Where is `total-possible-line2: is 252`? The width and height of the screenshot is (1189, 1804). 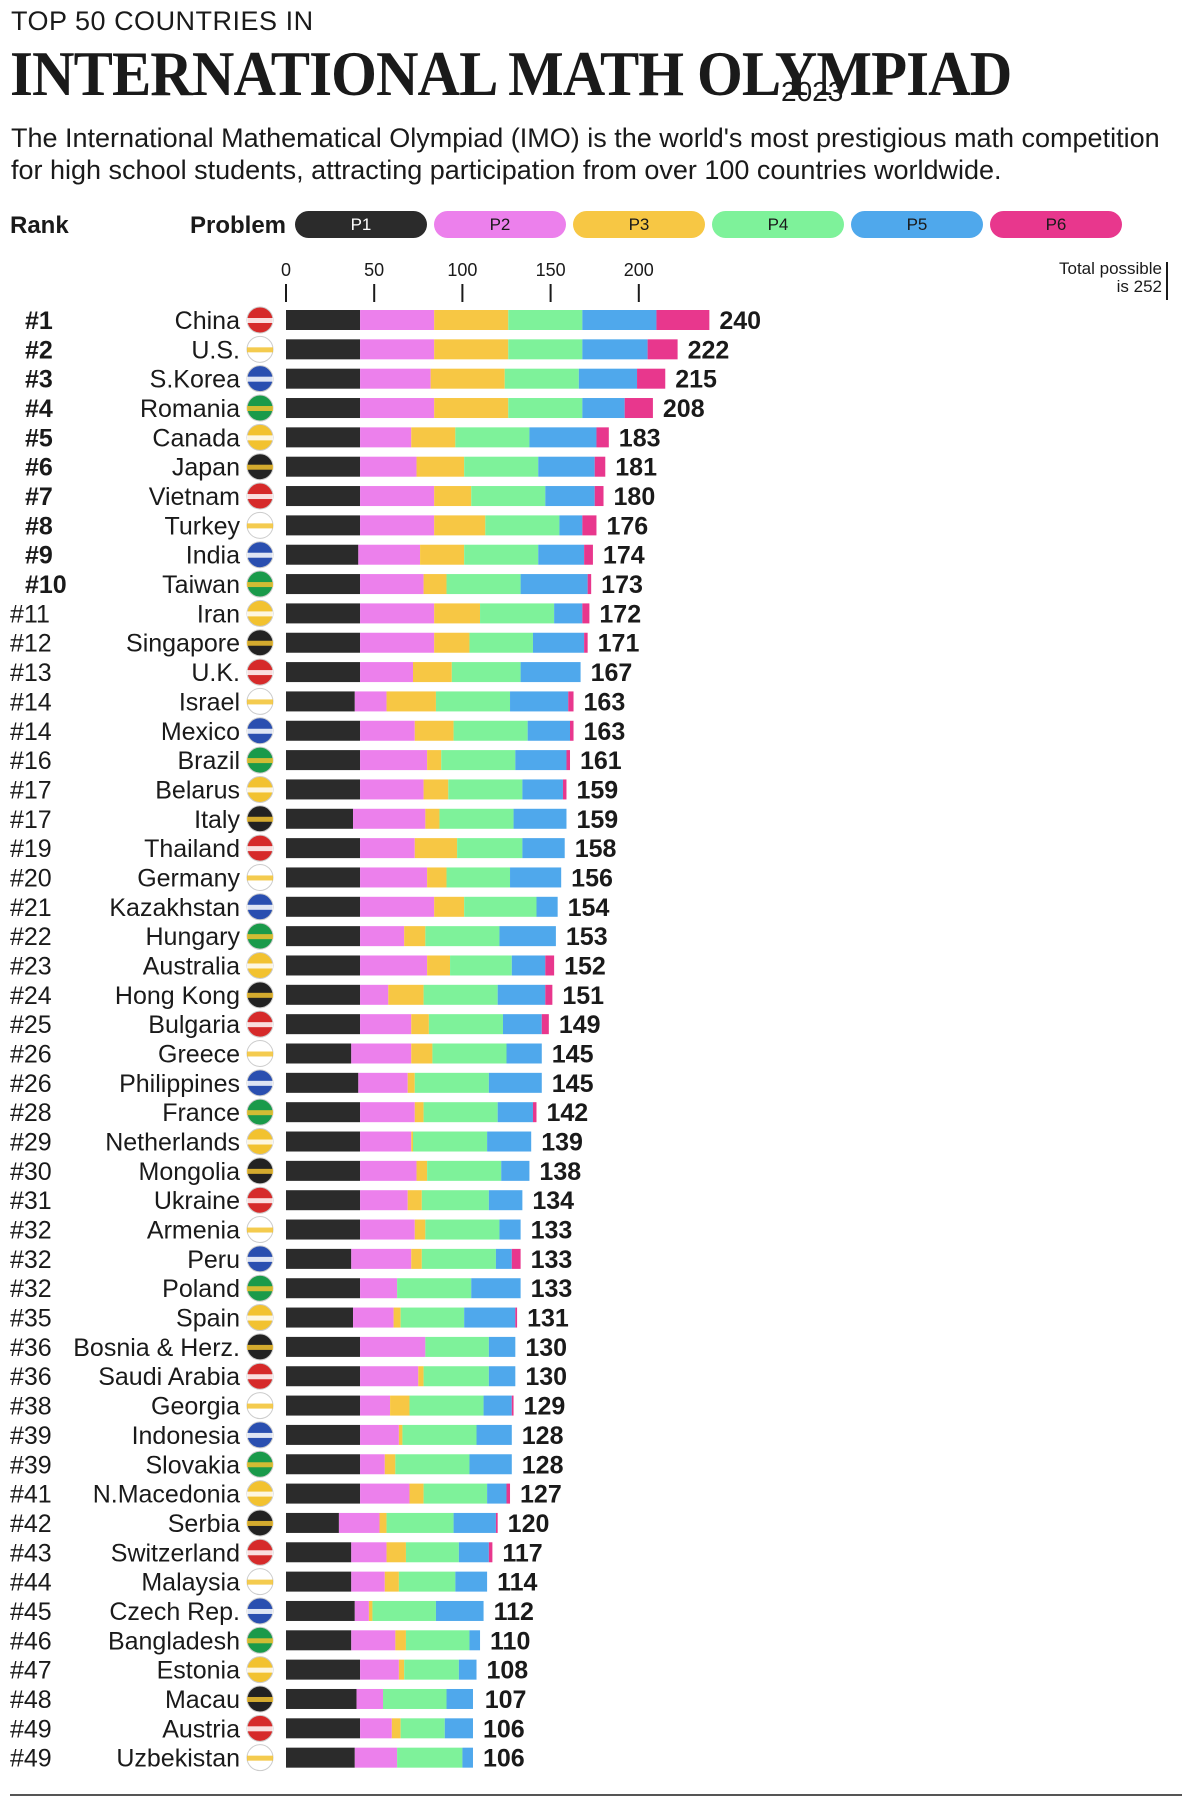 total-possible-line2: is 252 is located at coordinates (1139, 286).